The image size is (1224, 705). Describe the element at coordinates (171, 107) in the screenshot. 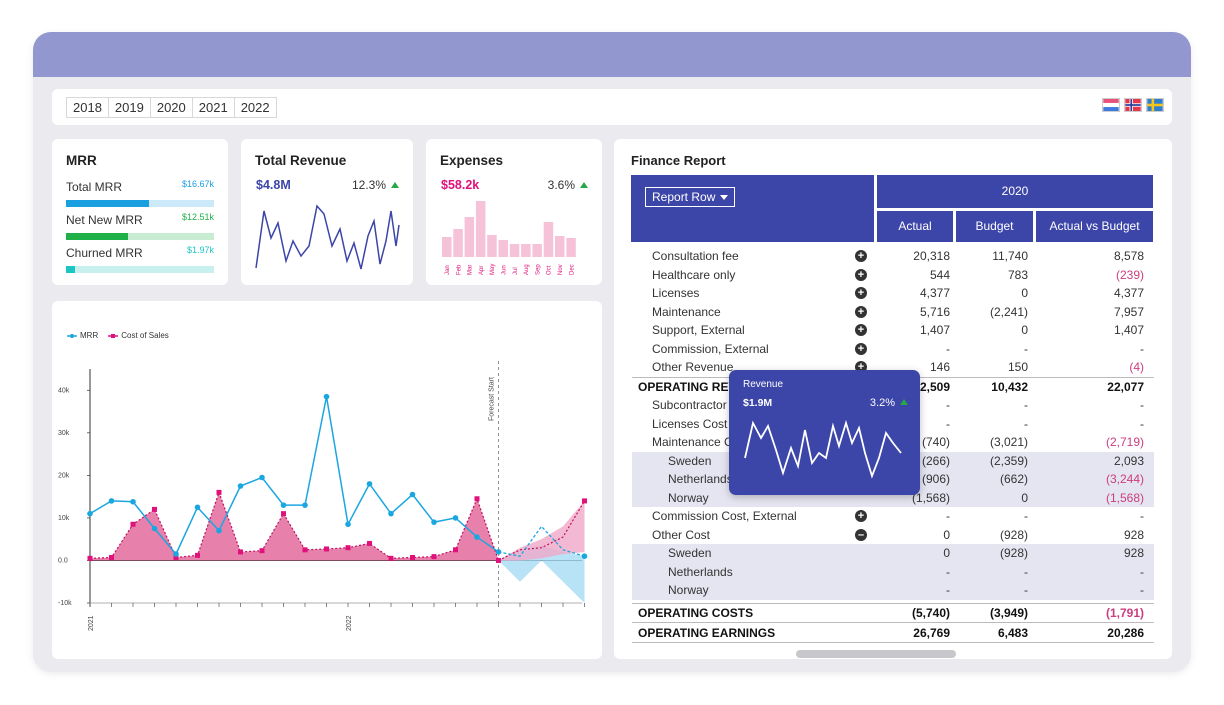

I see `year-filter-2020: 2020` at that location.